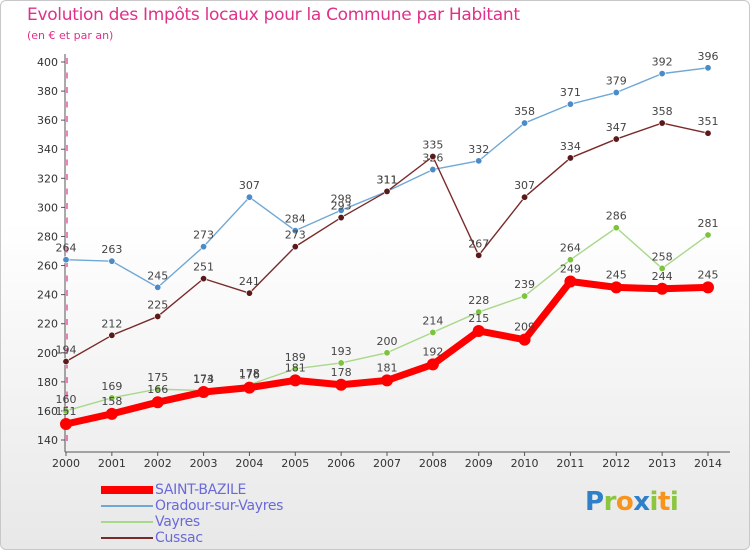 This screenshot has width=750, height=550. I want to click on data-label: 251, so click(203, 267).